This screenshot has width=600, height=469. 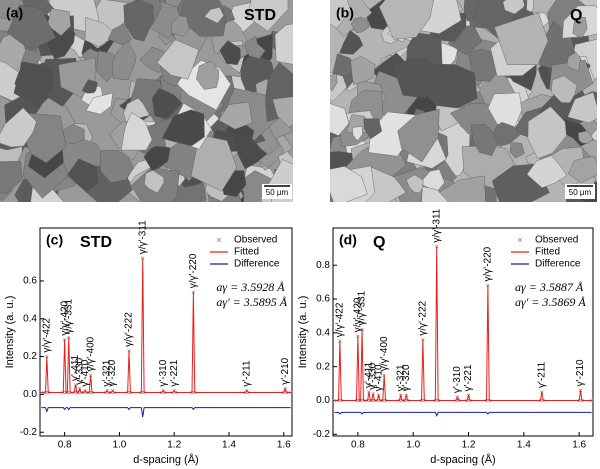 What do you see at coordinates (193, 270) in the screenshot?
I see `peak-label: γ/γ'-220` at bounding box center [193, 270].